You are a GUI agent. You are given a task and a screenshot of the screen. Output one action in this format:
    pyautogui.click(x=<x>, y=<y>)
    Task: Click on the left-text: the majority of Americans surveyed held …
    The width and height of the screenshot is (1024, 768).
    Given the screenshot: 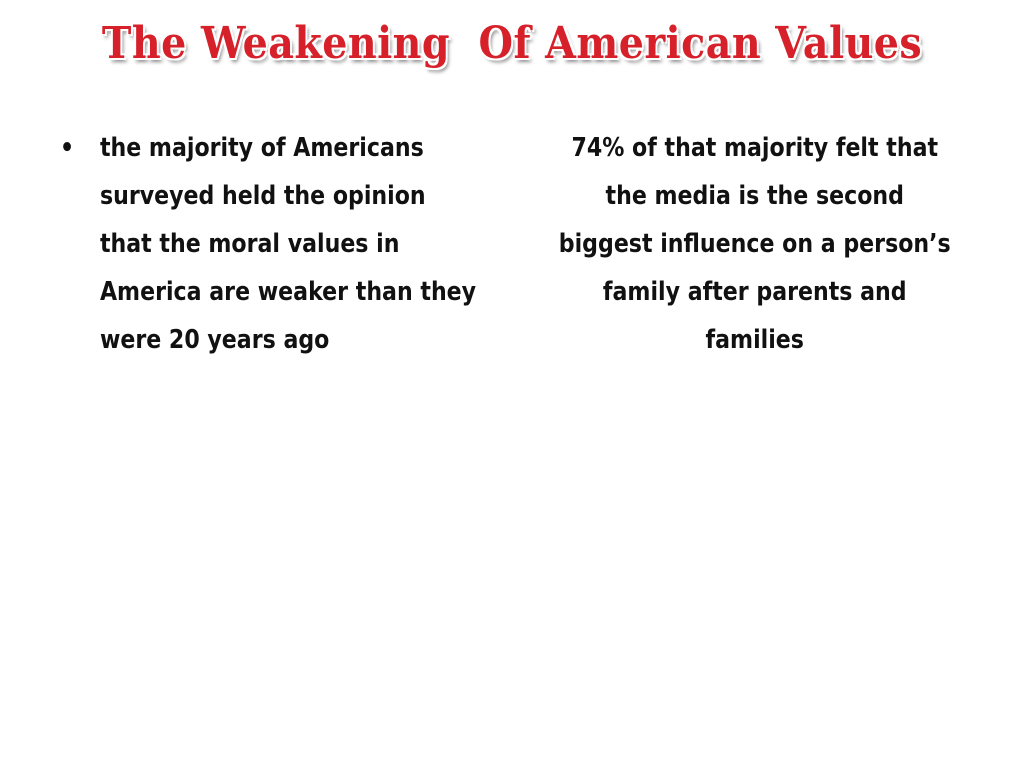 What is the action you would take?
    pyautogui.click(x=288, y=244)
    